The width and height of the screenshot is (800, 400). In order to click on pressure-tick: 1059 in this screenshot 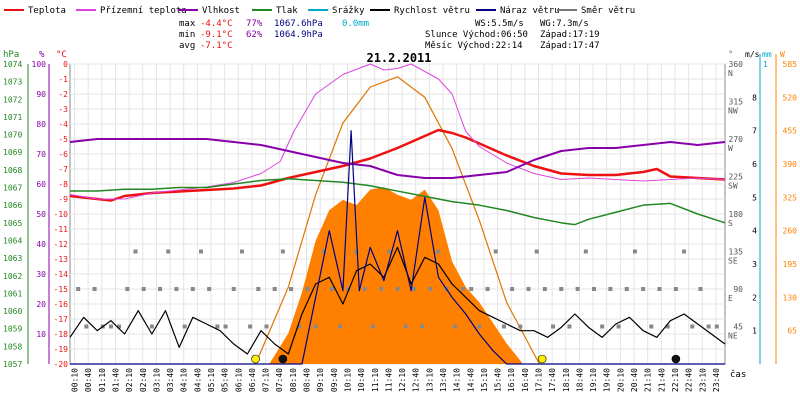, I will do `click(12, 329)`.